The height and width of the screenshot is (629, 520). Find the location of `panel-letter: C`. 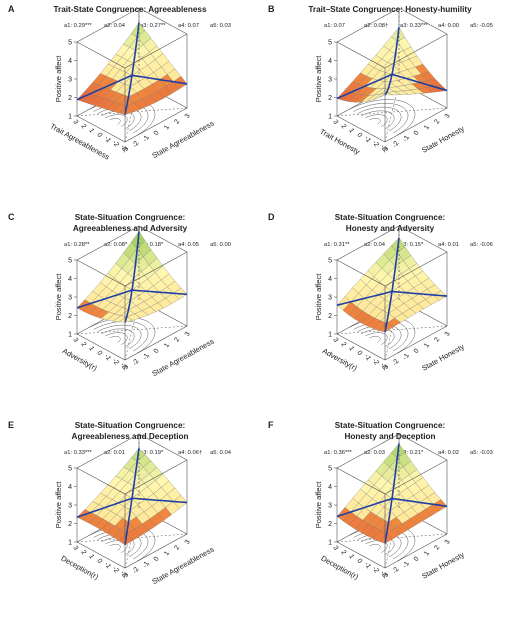

panel-letter: C is located at coordinates (11, 217).